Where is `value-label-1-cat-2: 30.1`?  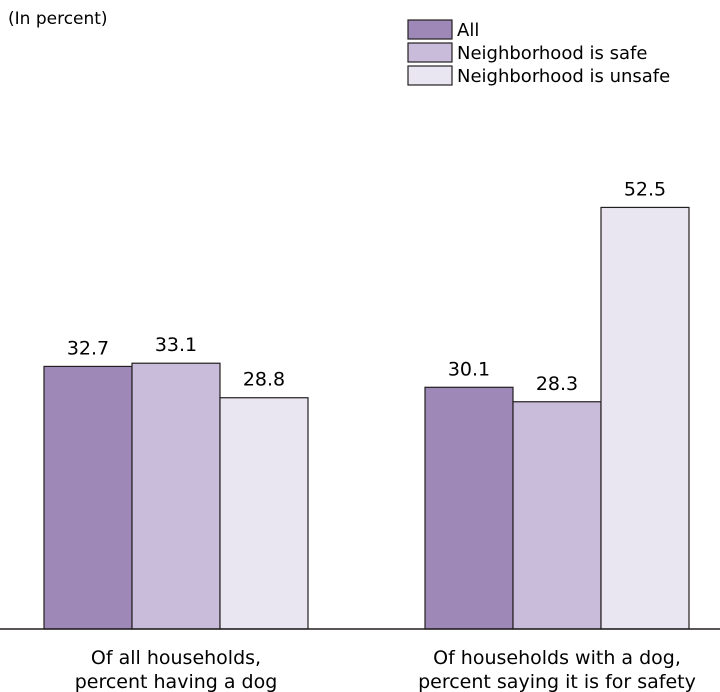 value-label-1-cat-2: 30.1 is located at coordinates (469, 369).